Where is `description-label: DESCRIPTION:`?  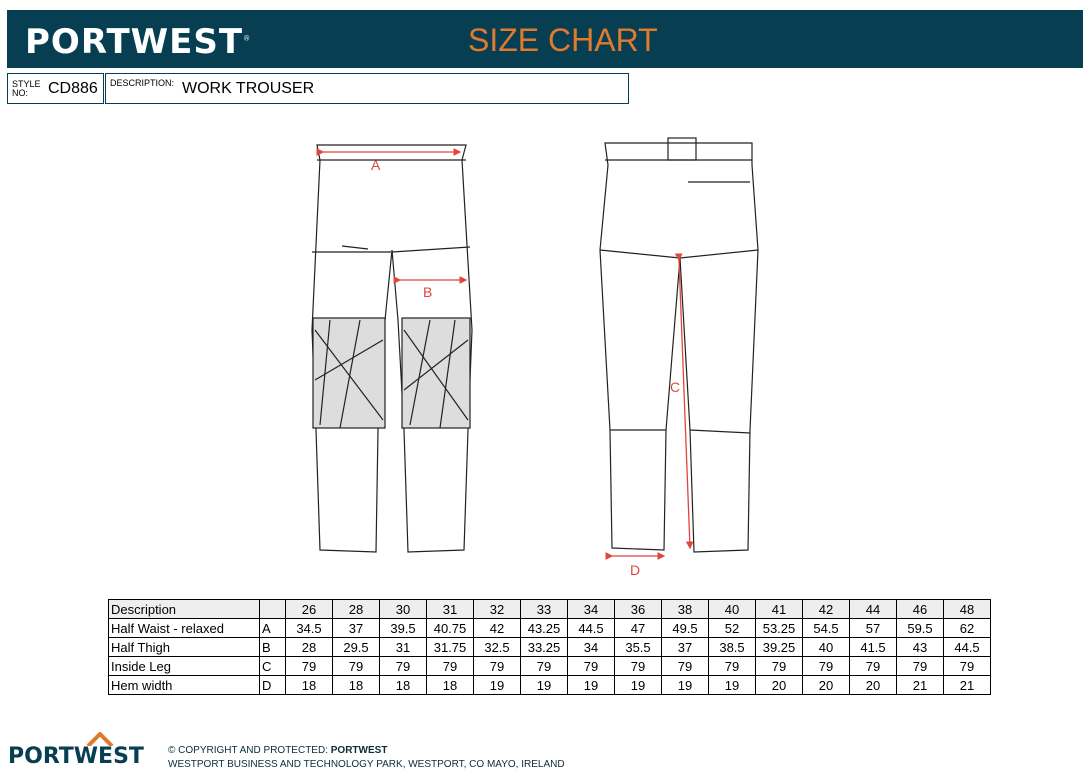
description-label: DESCRIPTION: is located at coordinates (142, 83).